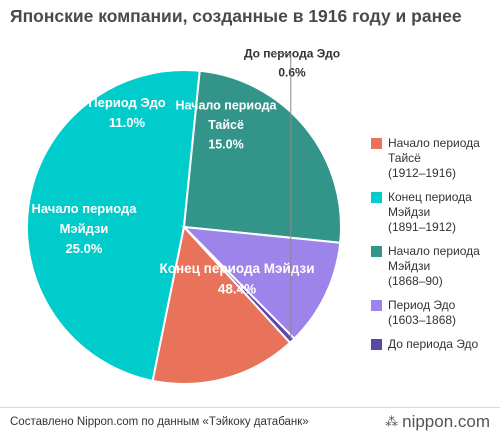 The height and width of the screenshot is (435, 500). Describe the element at coordinates (446, 421) in the screenshot. I see `logo-text: nippon.com` at that location.